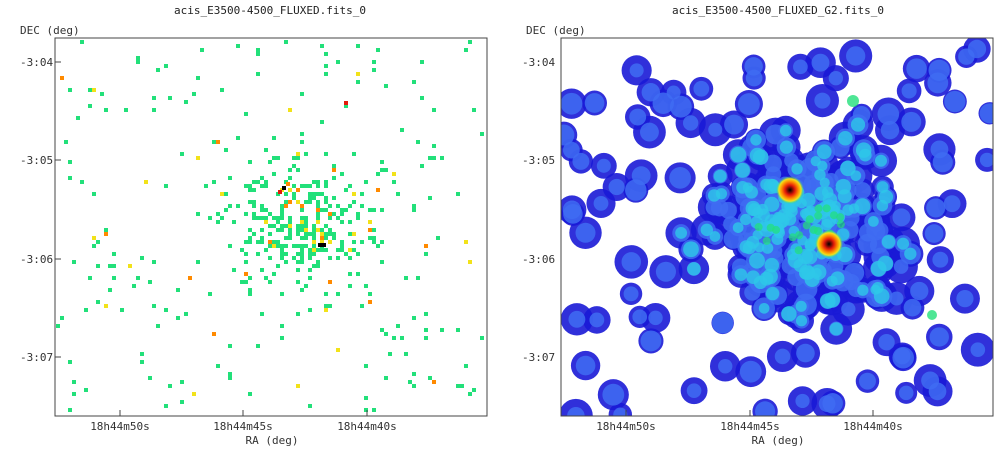 The image size is (1000, 455). What do you see at coordinates (538, 357) in the screenshot?
I see `right-ytick-label: -3:07` at bounding box center [538, 357].